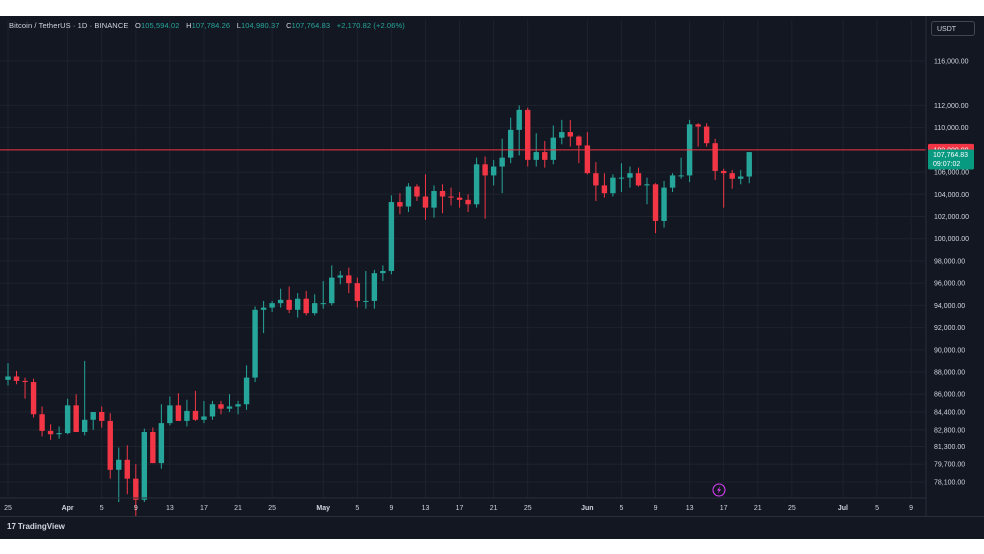 The width and height of the screenshot is (984, 554). Describe the element at coordinates (949, 430) in the screenshot. I see `price-tick-label: 82,800.00` at that location.